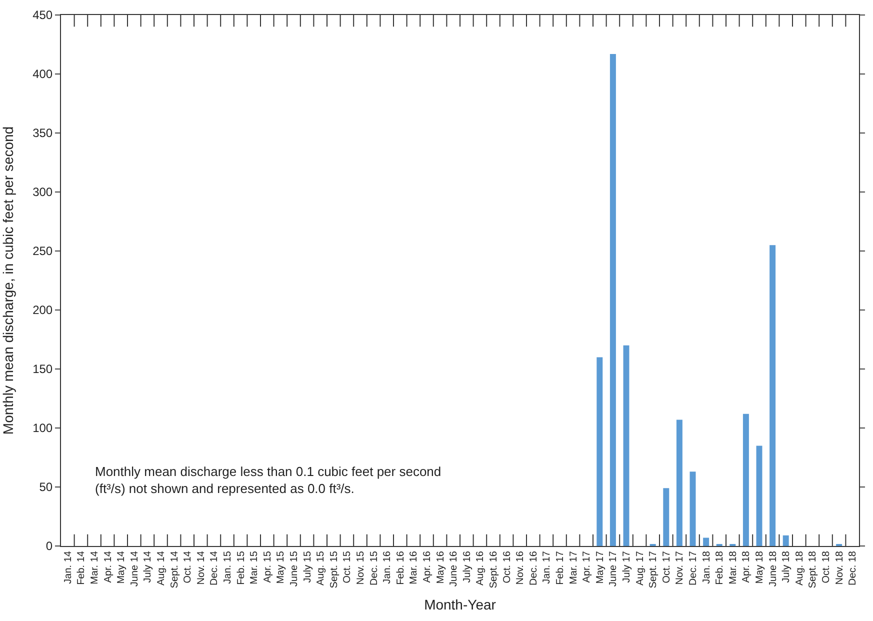 The height and width of the screenshot is (621, 873). Describe the element at coordinates (214, 568) in the screenshot. I see `x-tick-label: Dec. 14` at that location.